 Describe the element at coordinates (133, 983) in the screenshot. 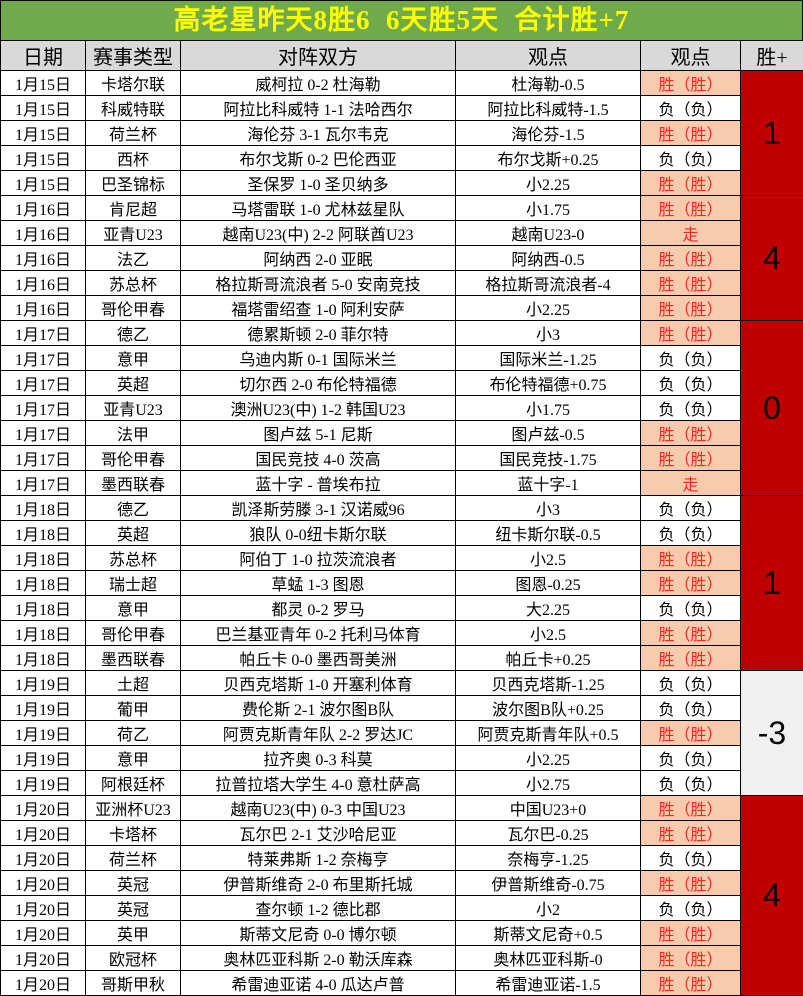

I see `league-cell: 哥斯甲秋` at that location.